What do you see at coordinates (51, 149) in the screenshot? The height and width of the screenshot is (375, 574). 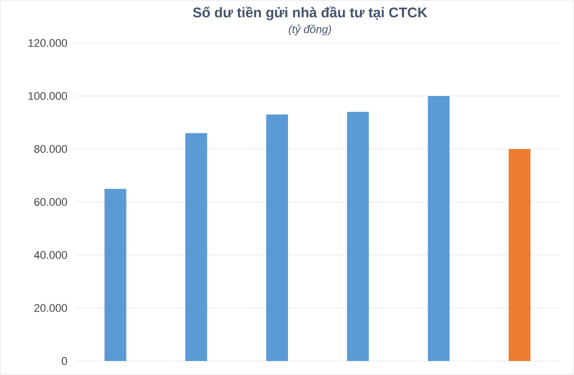 I see `y-tick-label: 80.000` at bounding box center [51, 149].